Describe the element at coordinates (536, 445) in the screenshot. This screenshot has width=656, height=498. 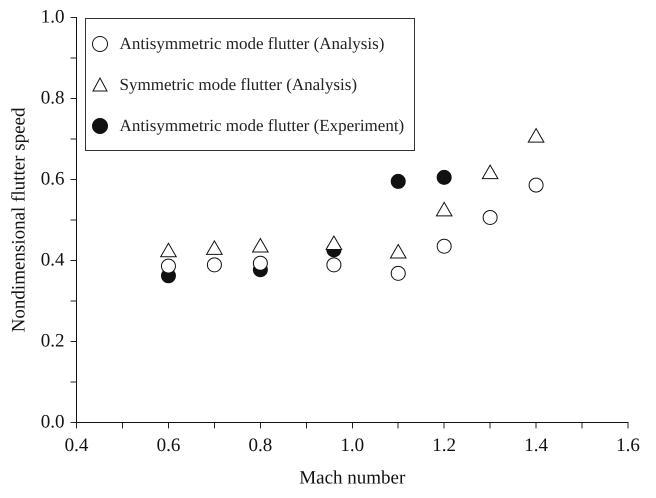
I see `x-tick-label: 1.4` at that location.